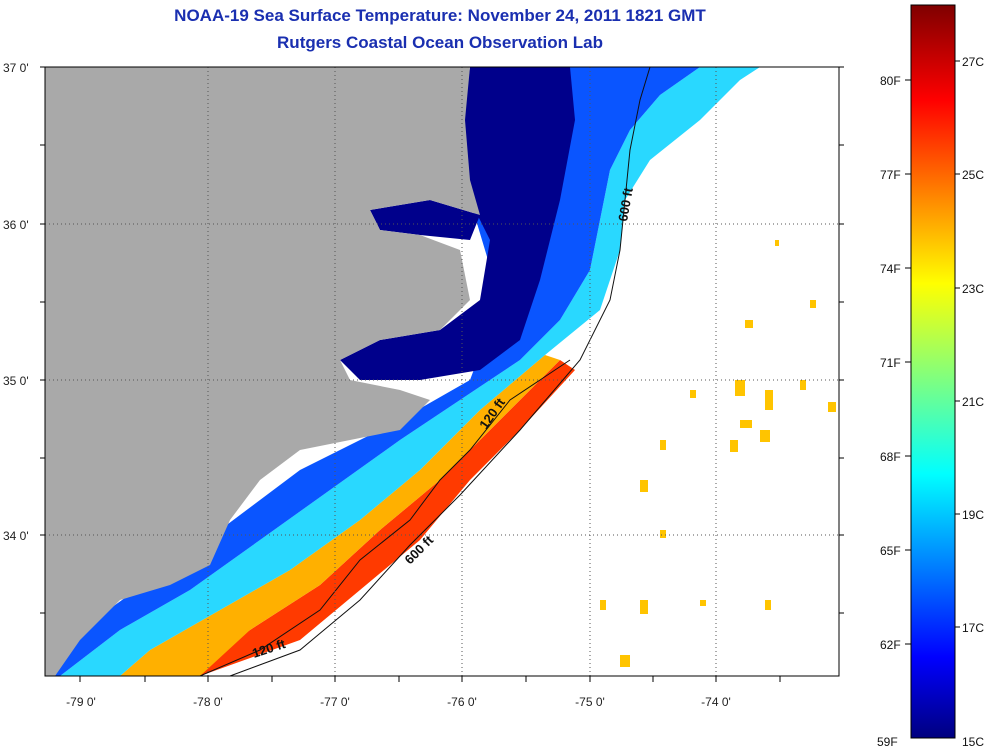 The height and width of the screenshot is (754, 992). I want to click on lat-label-35: 35 0', so click(16, 381).